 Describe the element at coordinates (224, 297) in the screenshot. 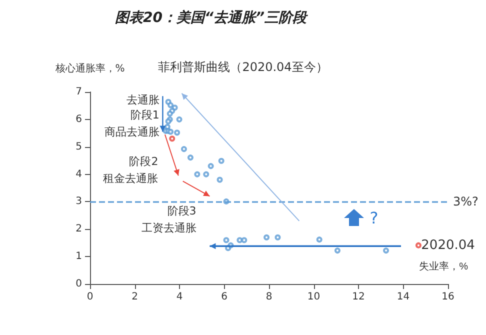

I see `x-tick-label: 6` at that location.